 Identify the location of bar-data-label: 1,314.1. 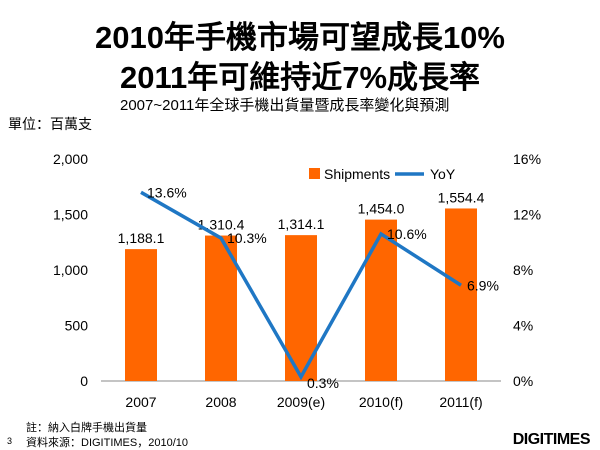
(301, 224).